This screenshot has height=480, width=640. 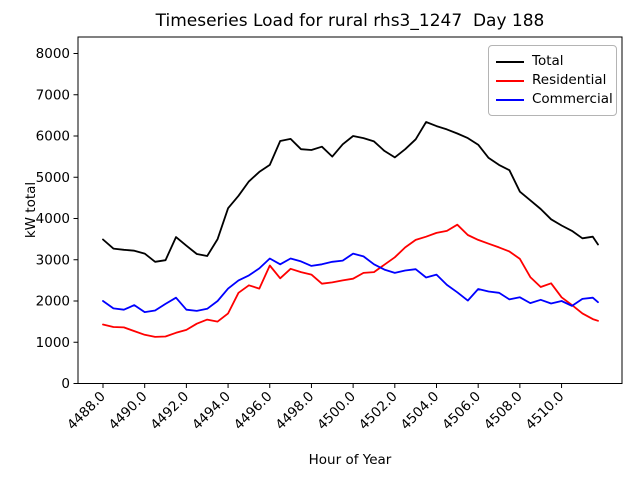 I want to click on legend-line-commercial, so click(x=510, y=99).